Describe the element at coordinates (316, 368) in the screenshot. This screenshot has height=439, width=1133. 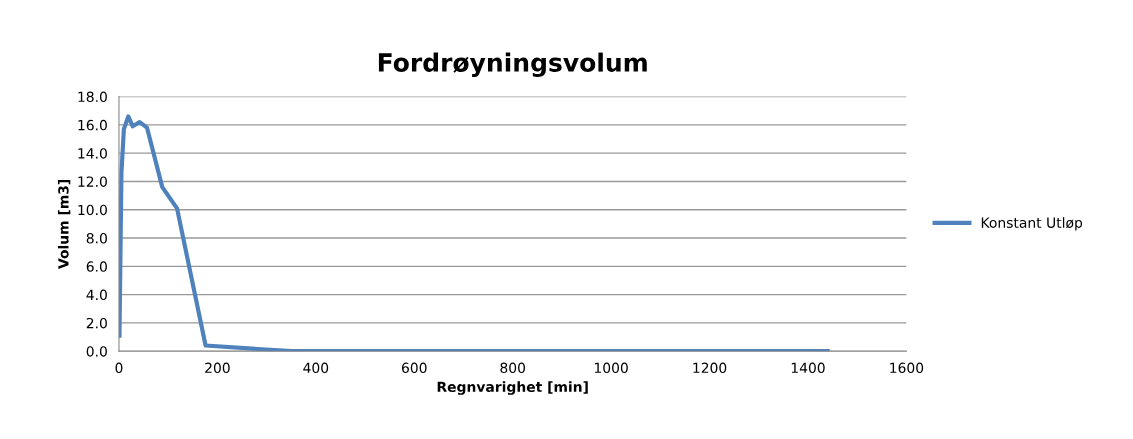
I see `x-tick-label: 400` at that location.